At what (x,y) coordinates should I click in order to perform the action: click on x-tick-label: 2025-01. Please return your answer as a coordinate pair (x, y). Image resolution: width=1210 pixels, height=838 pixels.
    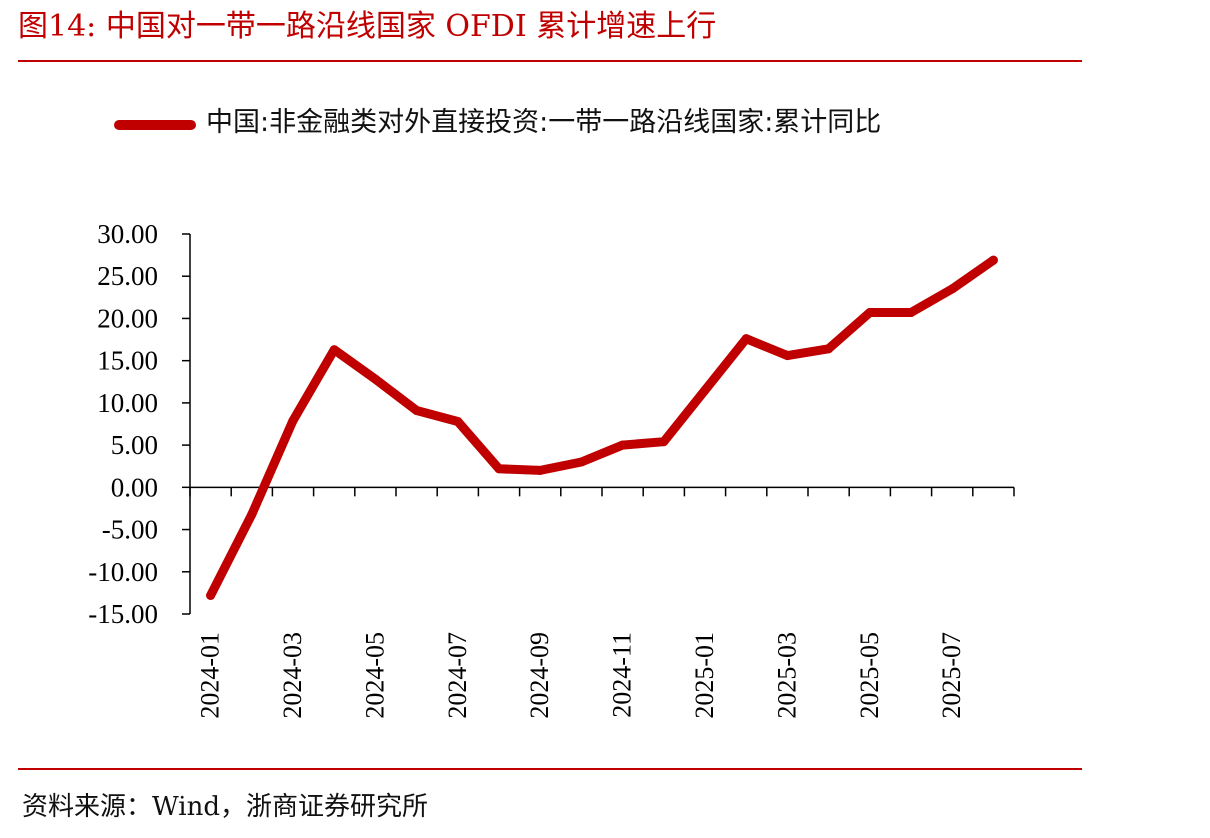
    Looking at the image, I should click on (704, 675).